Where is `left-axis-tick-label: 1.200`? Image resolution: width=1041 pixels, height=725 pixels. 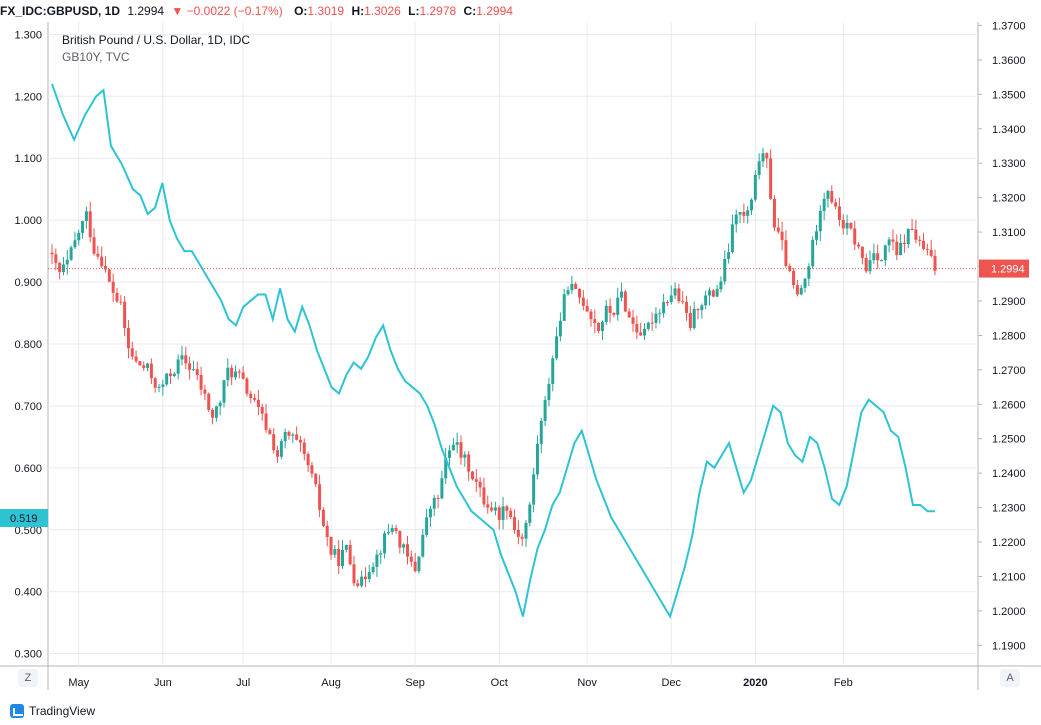
left-axis-tick-label: 1.200 is located at coordinates (28, 97).